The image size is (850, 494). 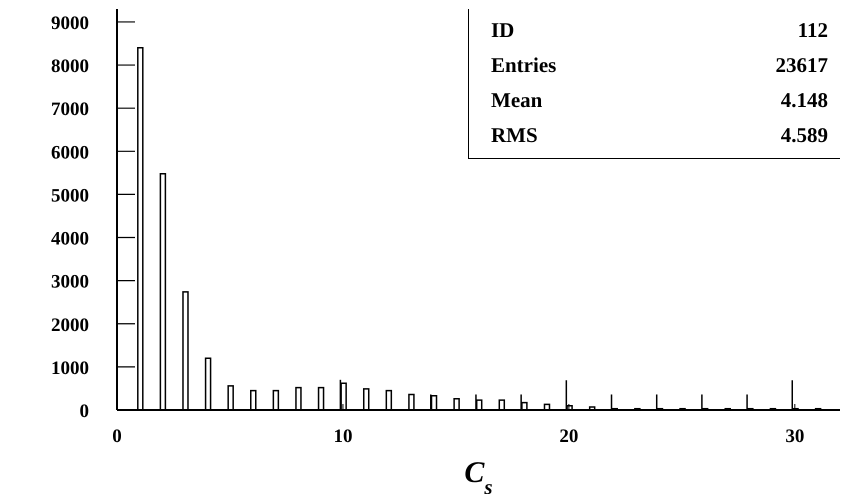 I want to click on y-tick-label: 5000, so click(x=70, y=195).